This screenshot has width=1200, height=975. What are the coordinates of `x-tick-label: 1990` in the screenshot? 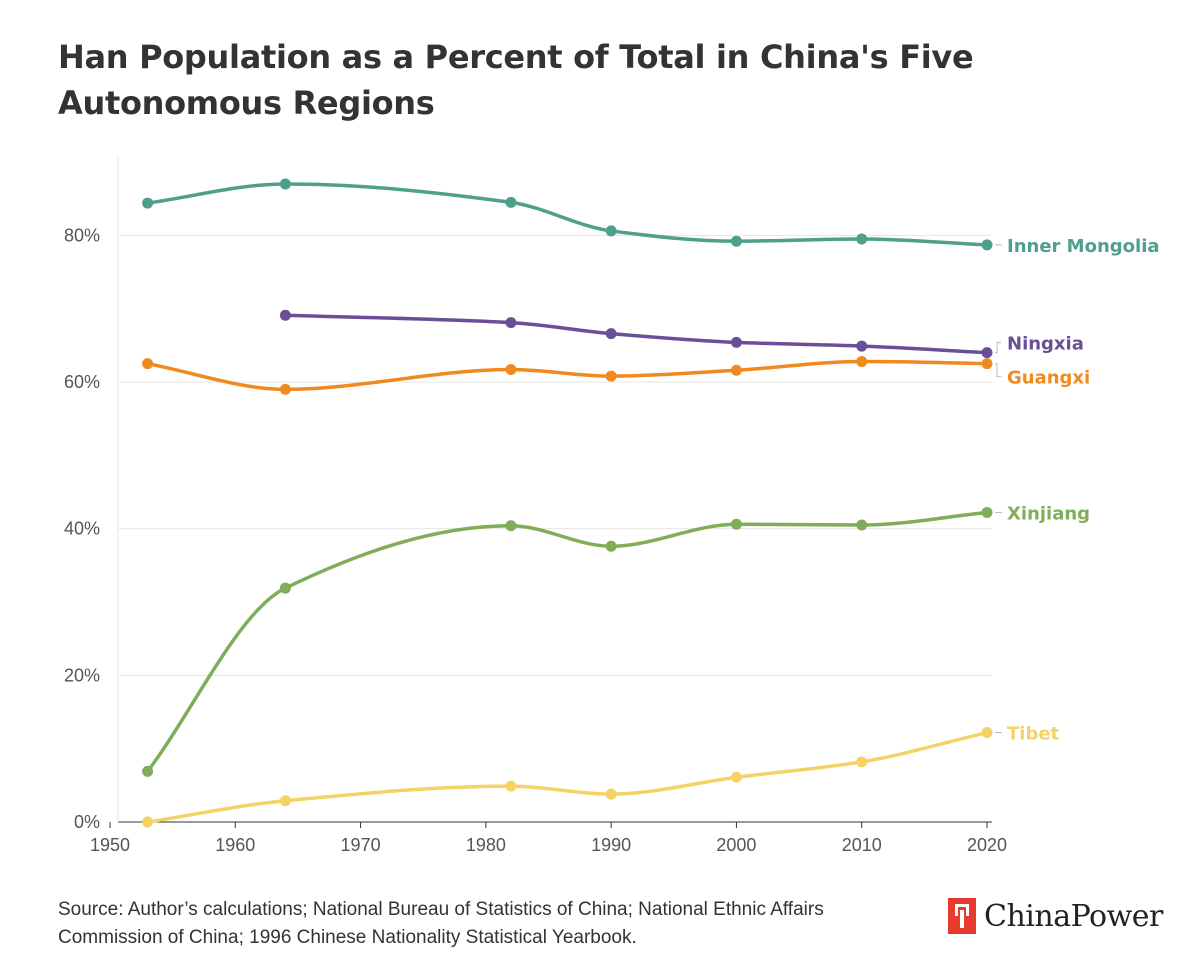 It's located at (611, 845).